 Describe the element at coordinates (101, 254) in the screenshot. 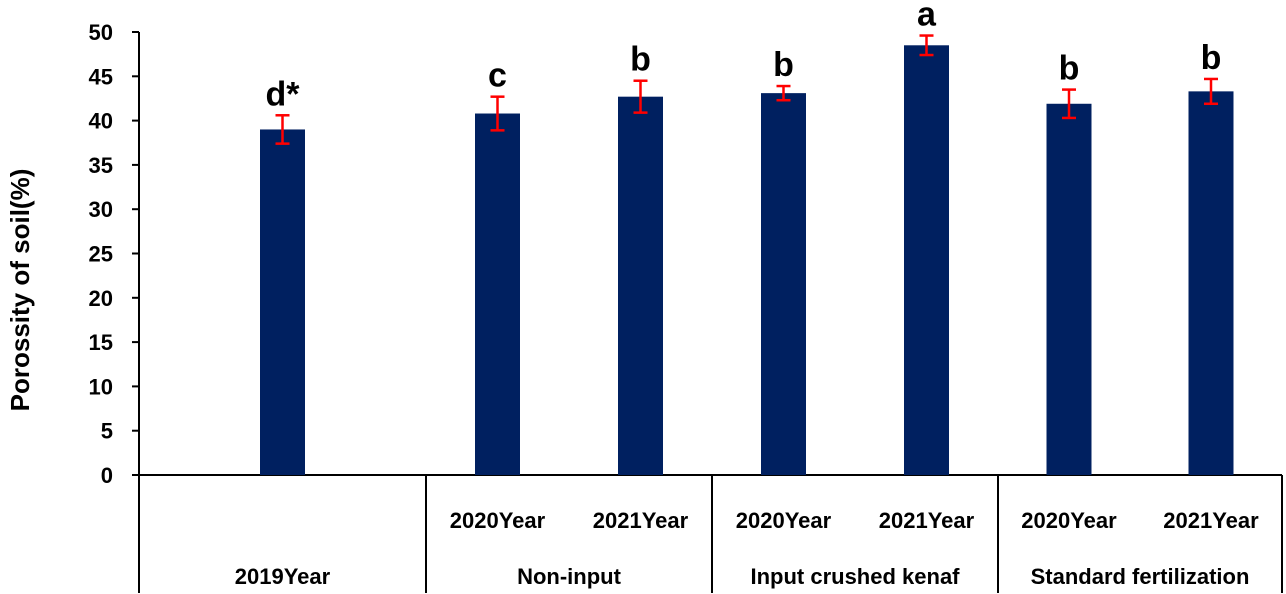

I see `y-tick-label: 25` at that location.